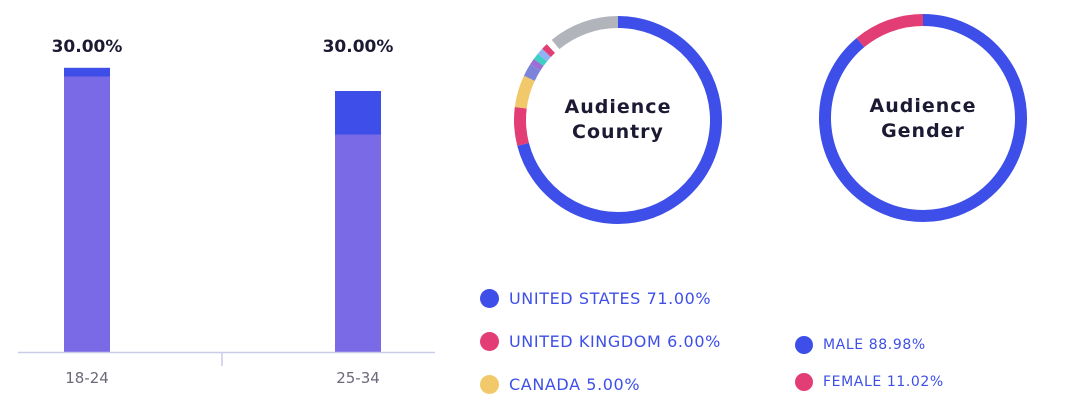  I want to click on country-donut-chart, so click(618, 120).